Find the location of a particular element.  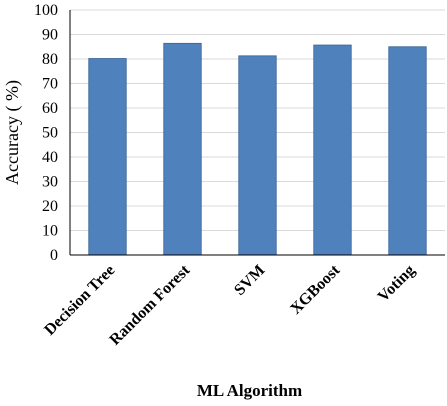

y-tick-label: 60 is located at coordinates (50, 108).